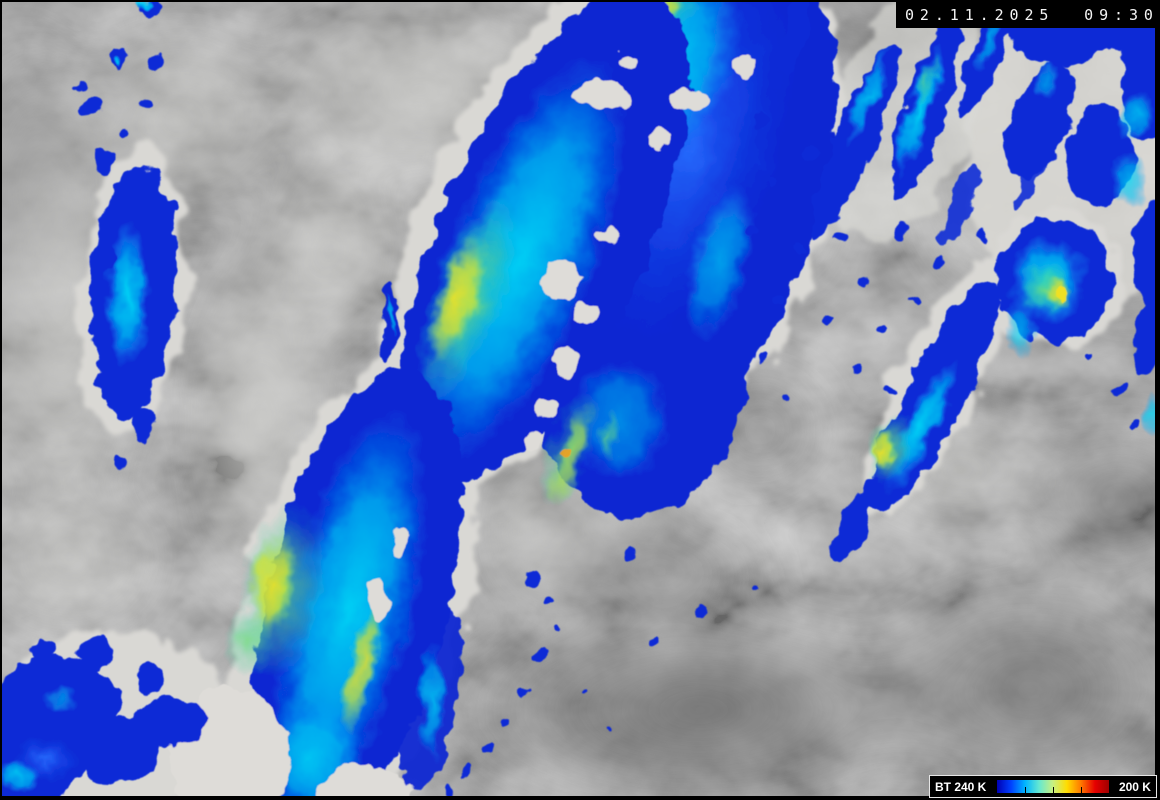 Image resolution: width=1160 pixels, height=800 pixels. Describe the element at coordinates (1052, 786) in the screenshot. I see `colorbar-gradient` at that location.